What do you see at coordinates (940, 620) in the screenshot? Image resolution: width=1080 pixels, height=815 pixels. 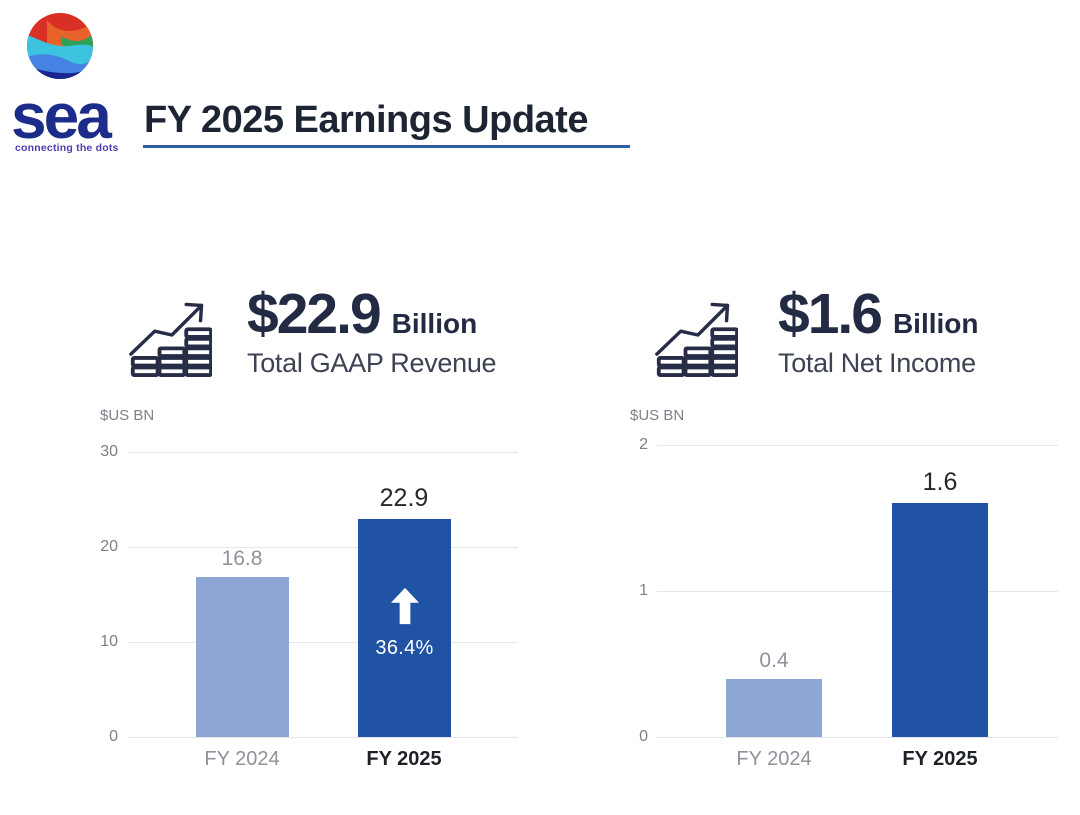 I see `bar-fy2025` at bounding box center [940, 620].